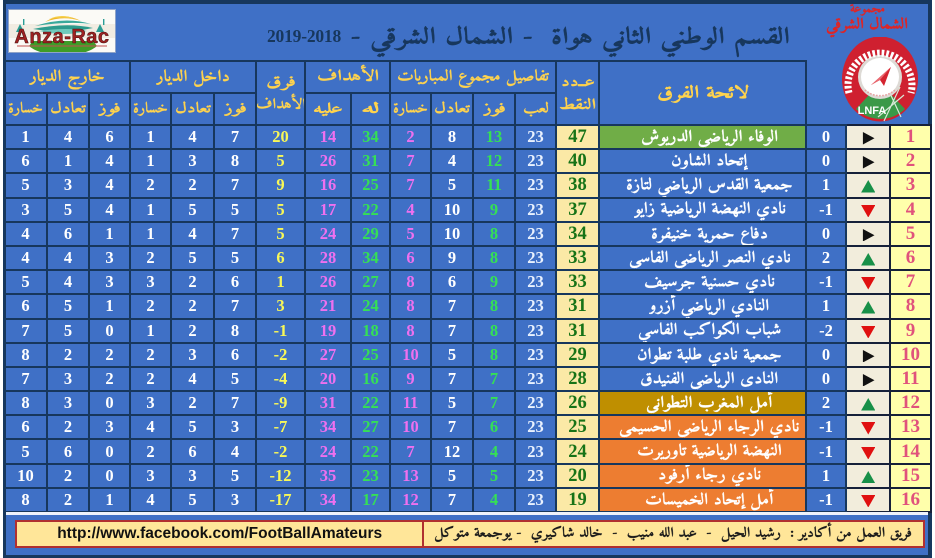  I want to click on svg-text: LNFA, so click(872, 111).